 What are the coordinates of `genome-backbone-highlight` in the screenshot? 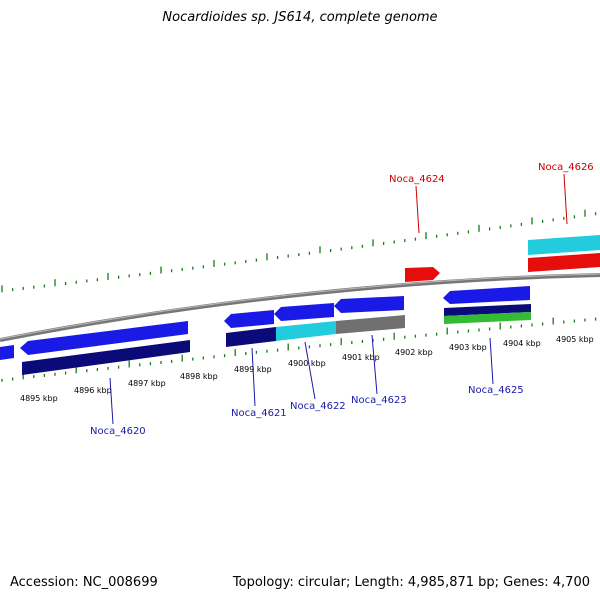 It's located at (300, 306).